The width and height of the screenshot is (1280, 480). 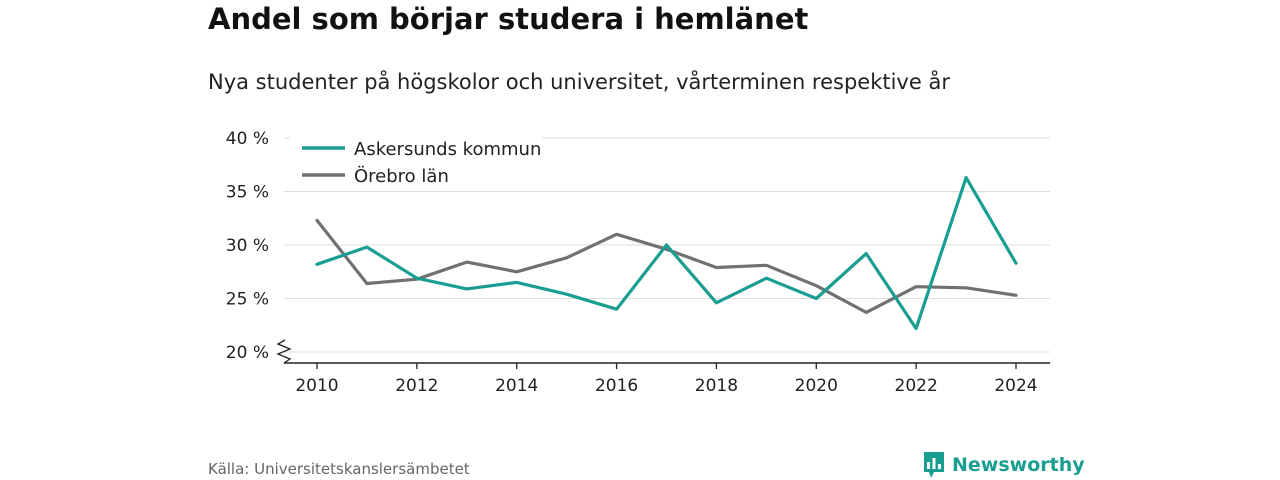 I want to click on y-axis-labels: 20 % 25 % 30 % 35 % 40 %, so click(x=247, y=246).